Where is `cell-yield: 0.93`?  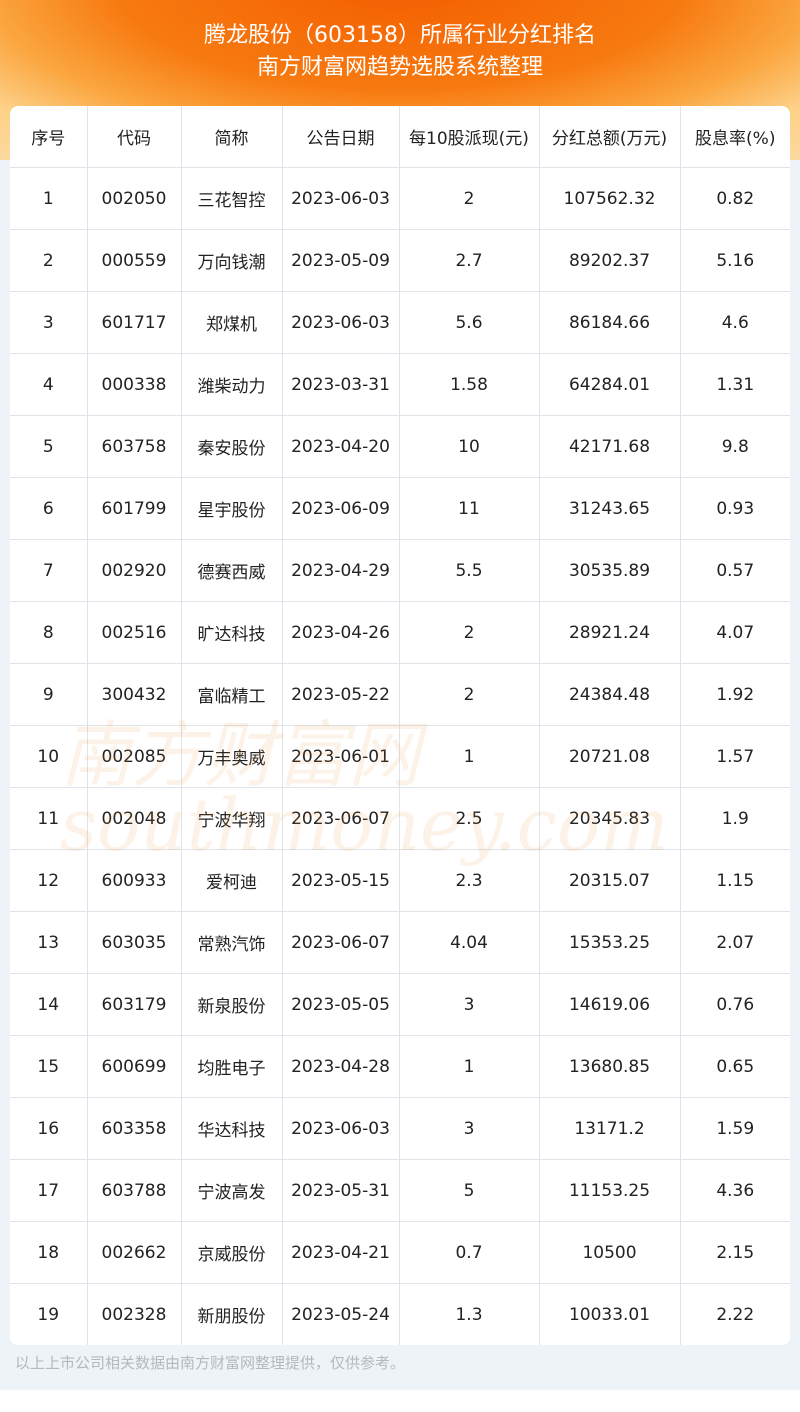
cell-yield: 0.93 is located at coordinates (734, 508).